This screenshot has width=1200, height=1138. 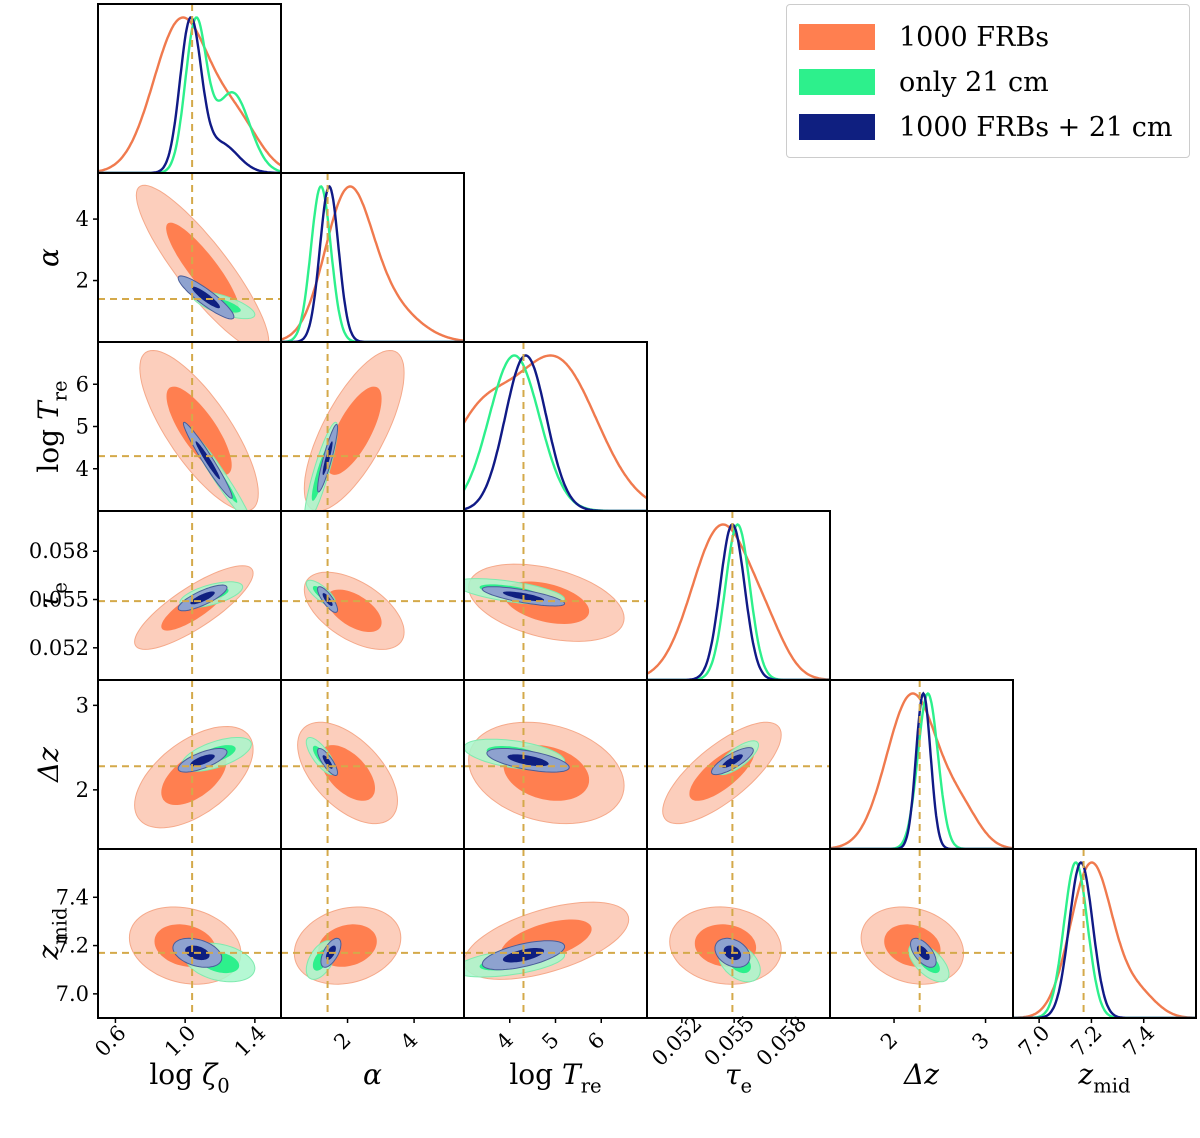 What do you see at coordinates (837, 127) in the screenshot?
I see `legend-swatch-combined` at bounding box center [837, 127].